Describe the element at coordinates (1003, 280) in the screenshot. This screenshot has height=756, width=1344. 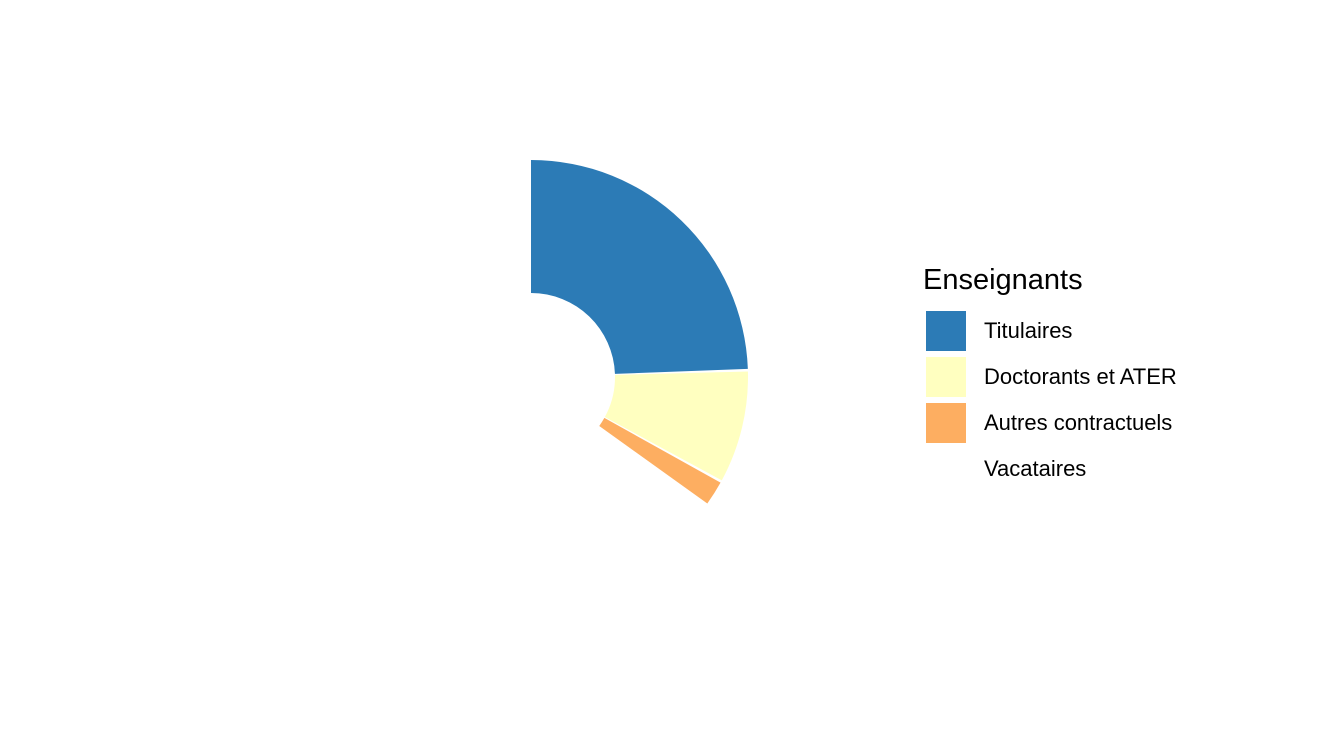
I see `legend-title: Enseignants` at that location.